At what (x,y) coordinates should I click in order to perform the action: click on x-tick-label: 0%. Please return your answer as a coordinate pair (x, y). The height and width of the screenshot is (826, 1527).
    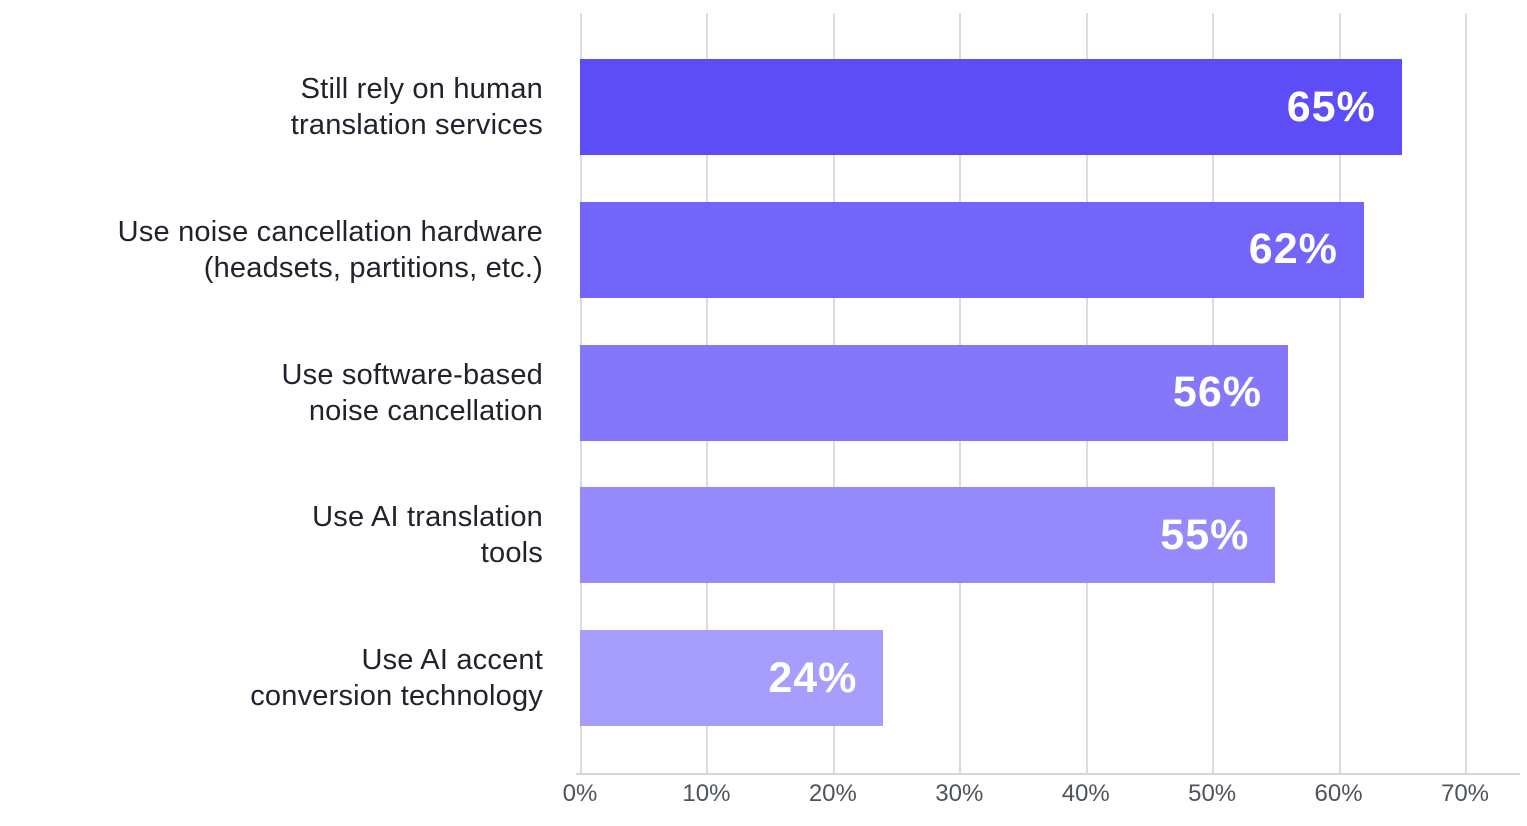
    Looking at the image, I should click on (580, 793).